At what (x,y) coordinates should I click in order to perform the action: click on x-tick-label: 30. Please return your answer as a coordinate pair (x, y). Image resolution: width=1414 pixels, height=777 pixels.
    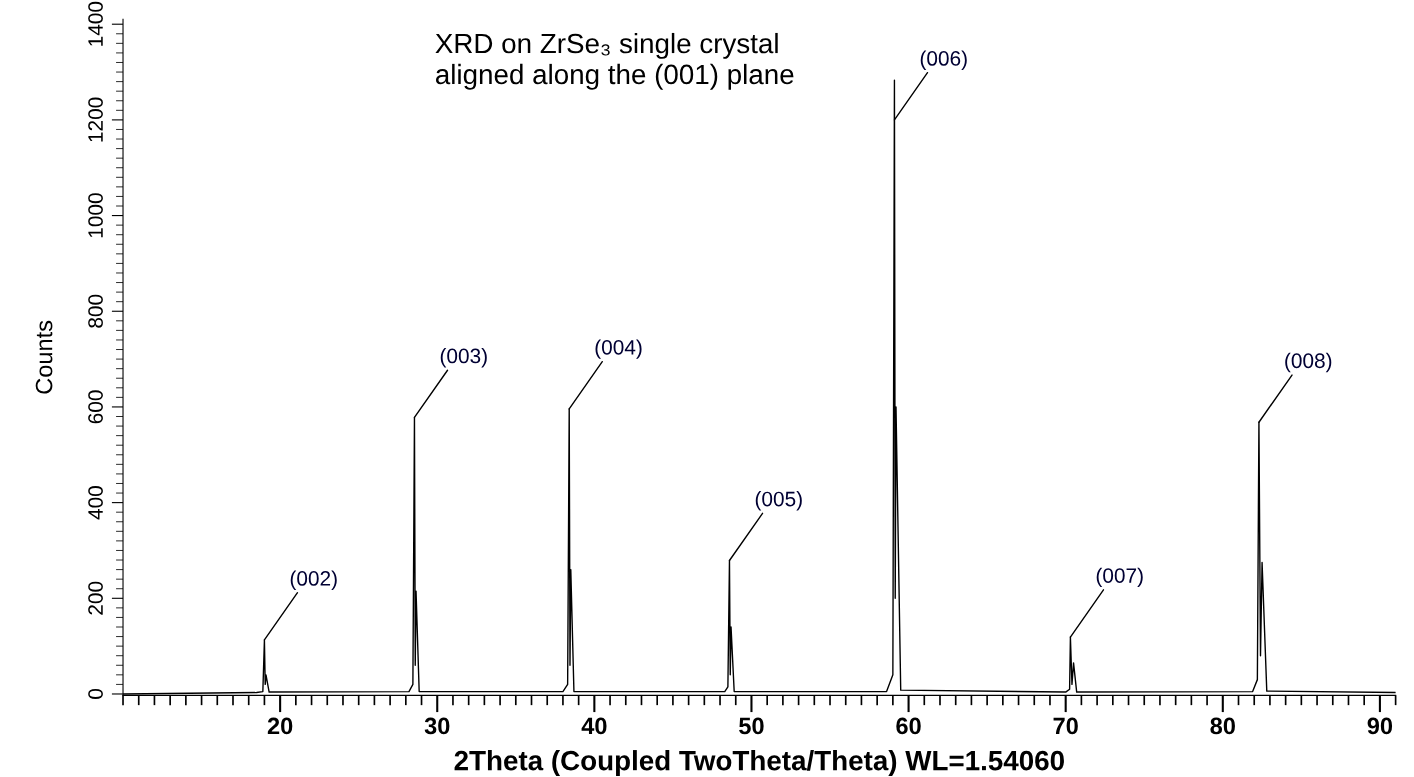
    Looking at the image, I should click on (437, 726).